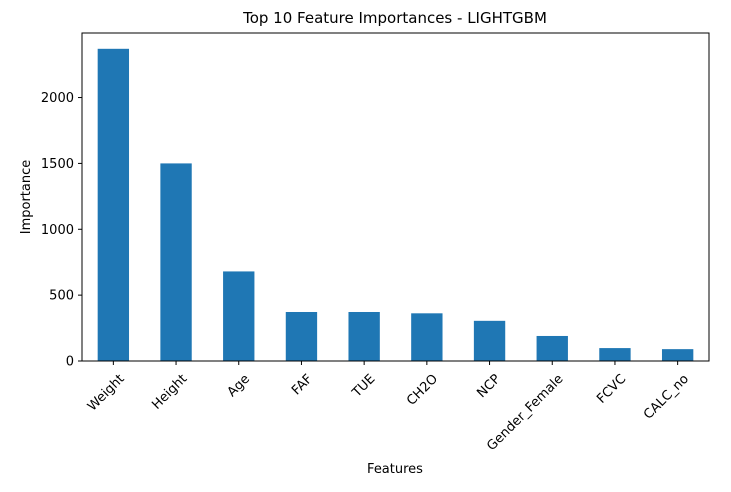 The width and height of the screenshot is (731, 492). Describe the element at coordinates (70, 362) in the screenshot. I see `y-tick-label: 0` at that location.